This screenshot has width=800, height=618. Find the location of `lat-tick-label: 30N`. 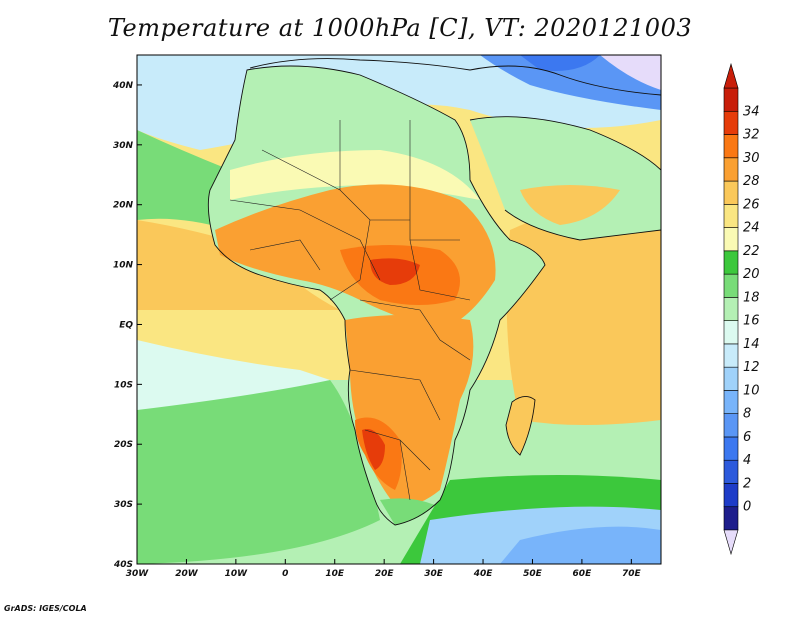

lat-tick-label: 30N is located at coordinates (123, 146).